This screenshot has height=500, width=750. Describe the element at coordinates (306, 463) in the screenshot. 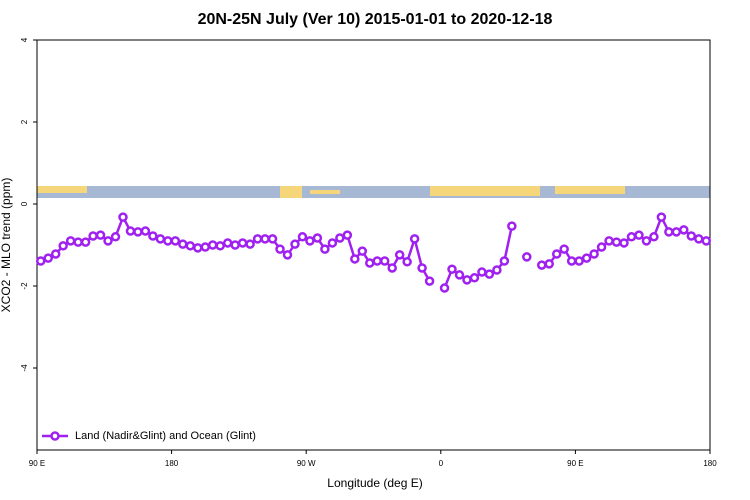

I see `x-tick-label: 90 W` at that location.